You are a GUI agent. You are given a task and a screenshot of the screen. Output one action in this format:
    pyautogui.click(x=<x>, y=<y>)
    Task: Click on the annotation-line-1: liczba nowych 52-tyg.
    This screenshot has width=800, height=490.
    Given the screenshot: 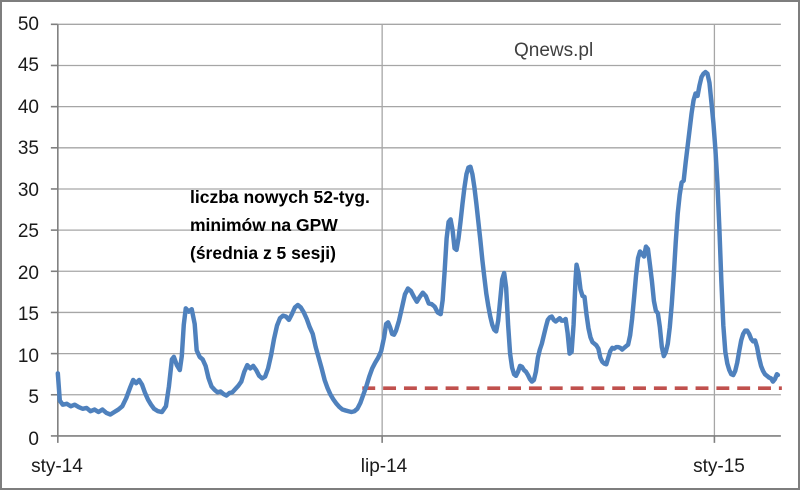 What is the action you would take?
    pyautogui.click(x=280, y=197)
    